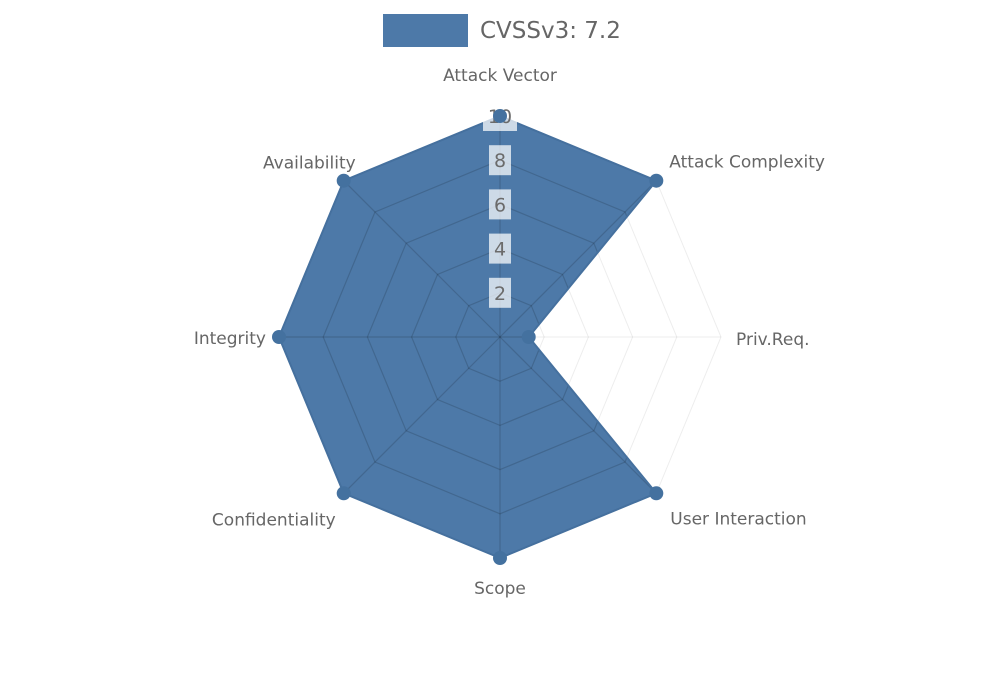 This screenshot has width=1000, height=700. Describe the element at coordinates (747, 163) in the screenshot. I see `axis-label-attack-complexity: Attack Complexity` at that location.